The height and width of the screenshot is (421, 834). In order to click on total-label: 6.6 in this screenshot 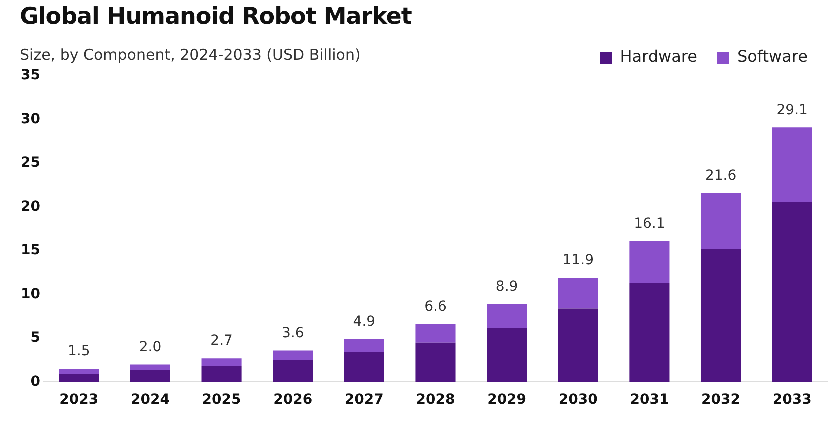, I will do `click(435, 307)`.